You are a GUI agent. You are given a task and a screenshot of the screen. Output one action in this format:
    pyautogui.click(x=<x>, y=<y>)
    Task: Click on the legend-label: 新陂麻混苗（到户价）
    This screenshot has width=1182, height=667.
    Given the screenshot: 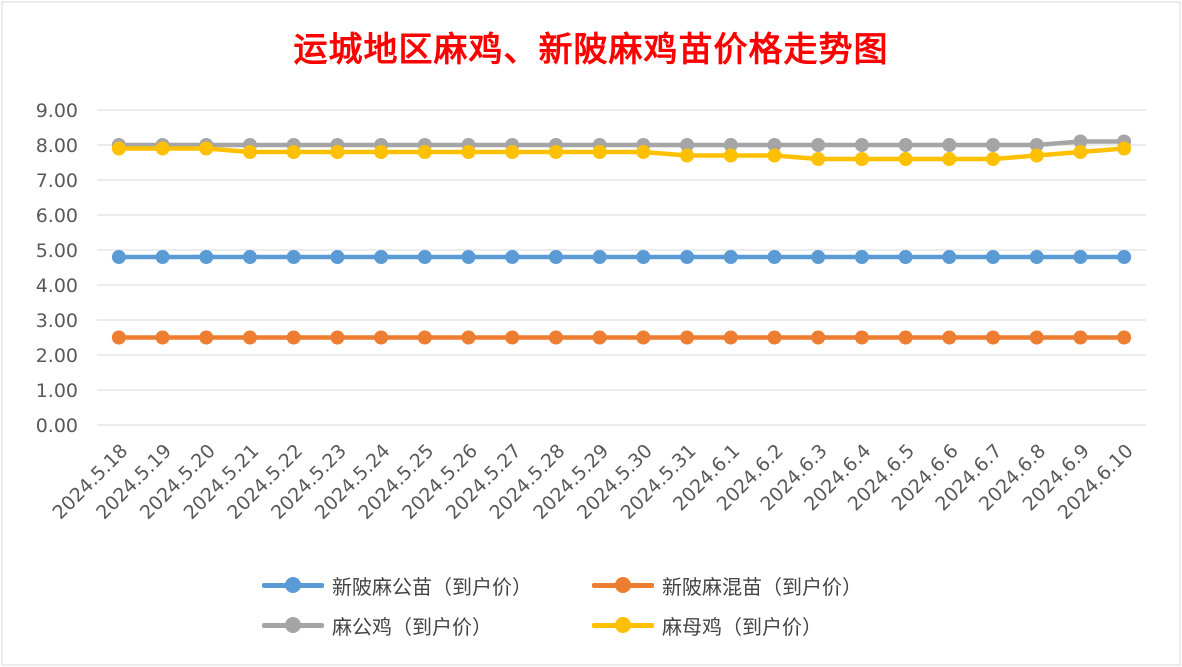 What is the action you would take?
    pyautogui.click(x=762, y=586)
    